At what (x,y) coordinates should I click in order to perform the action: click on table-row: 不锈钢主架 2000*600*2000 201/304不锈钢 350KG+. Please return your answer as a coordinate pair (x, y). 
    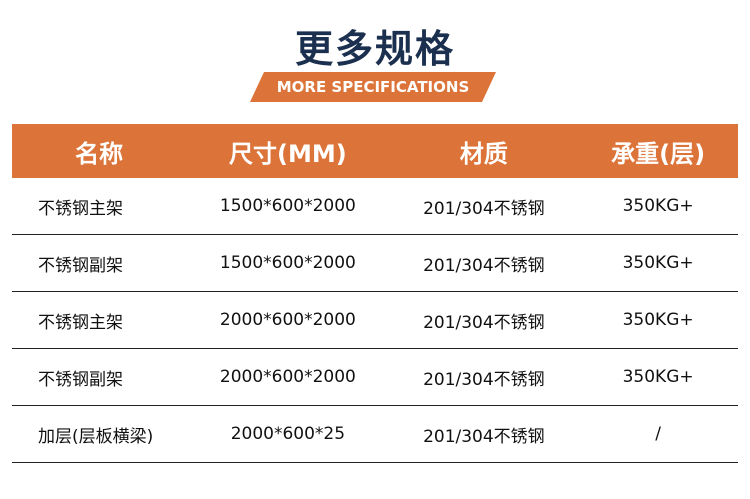
    Looking at the image, I should click on (375, 320).